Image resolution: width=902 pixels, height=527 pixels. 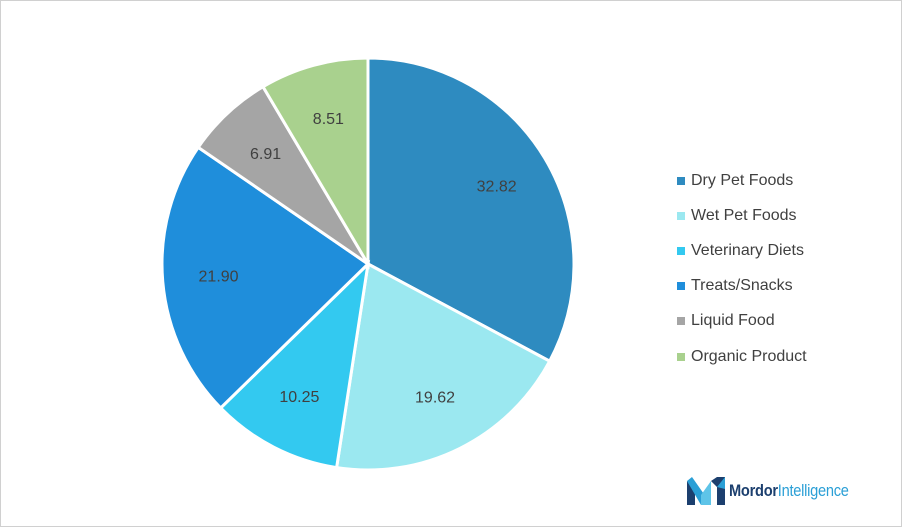 What do you see at coordinates (471, 210) in the screenshot?
I see `pie-slice-dry-pet-foods` at bounding box center [471, 210].